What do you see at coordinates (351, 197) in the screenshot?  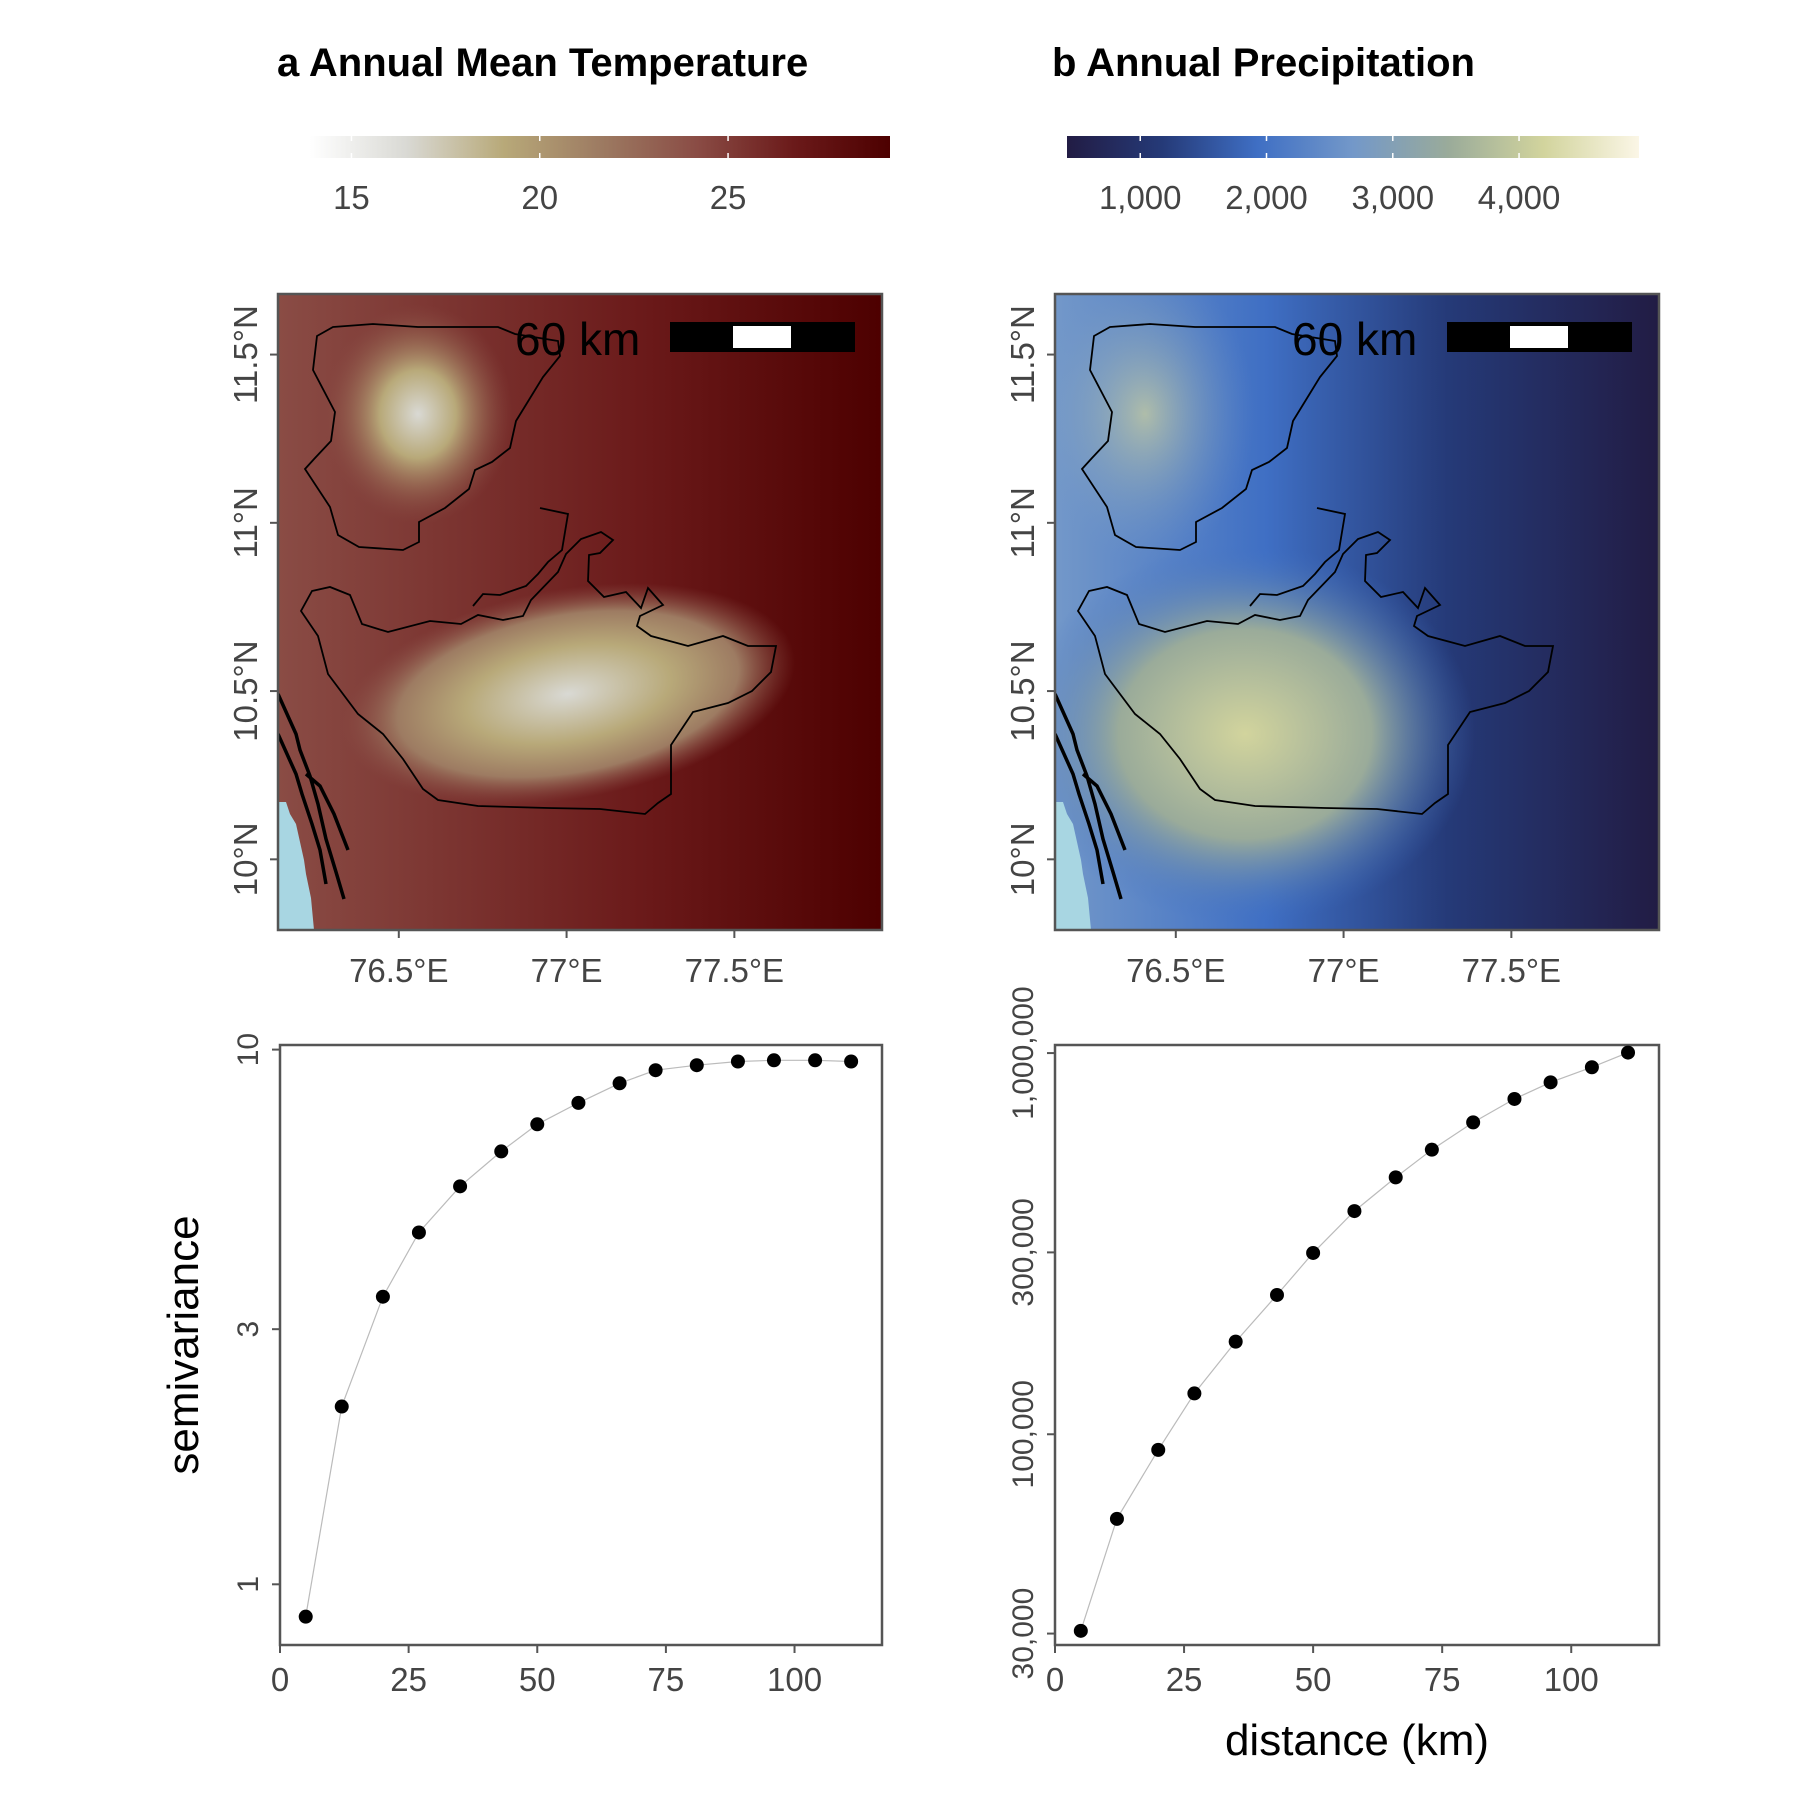 I see `colorbar-tick-label: 15` at bounding box center [351, 197].